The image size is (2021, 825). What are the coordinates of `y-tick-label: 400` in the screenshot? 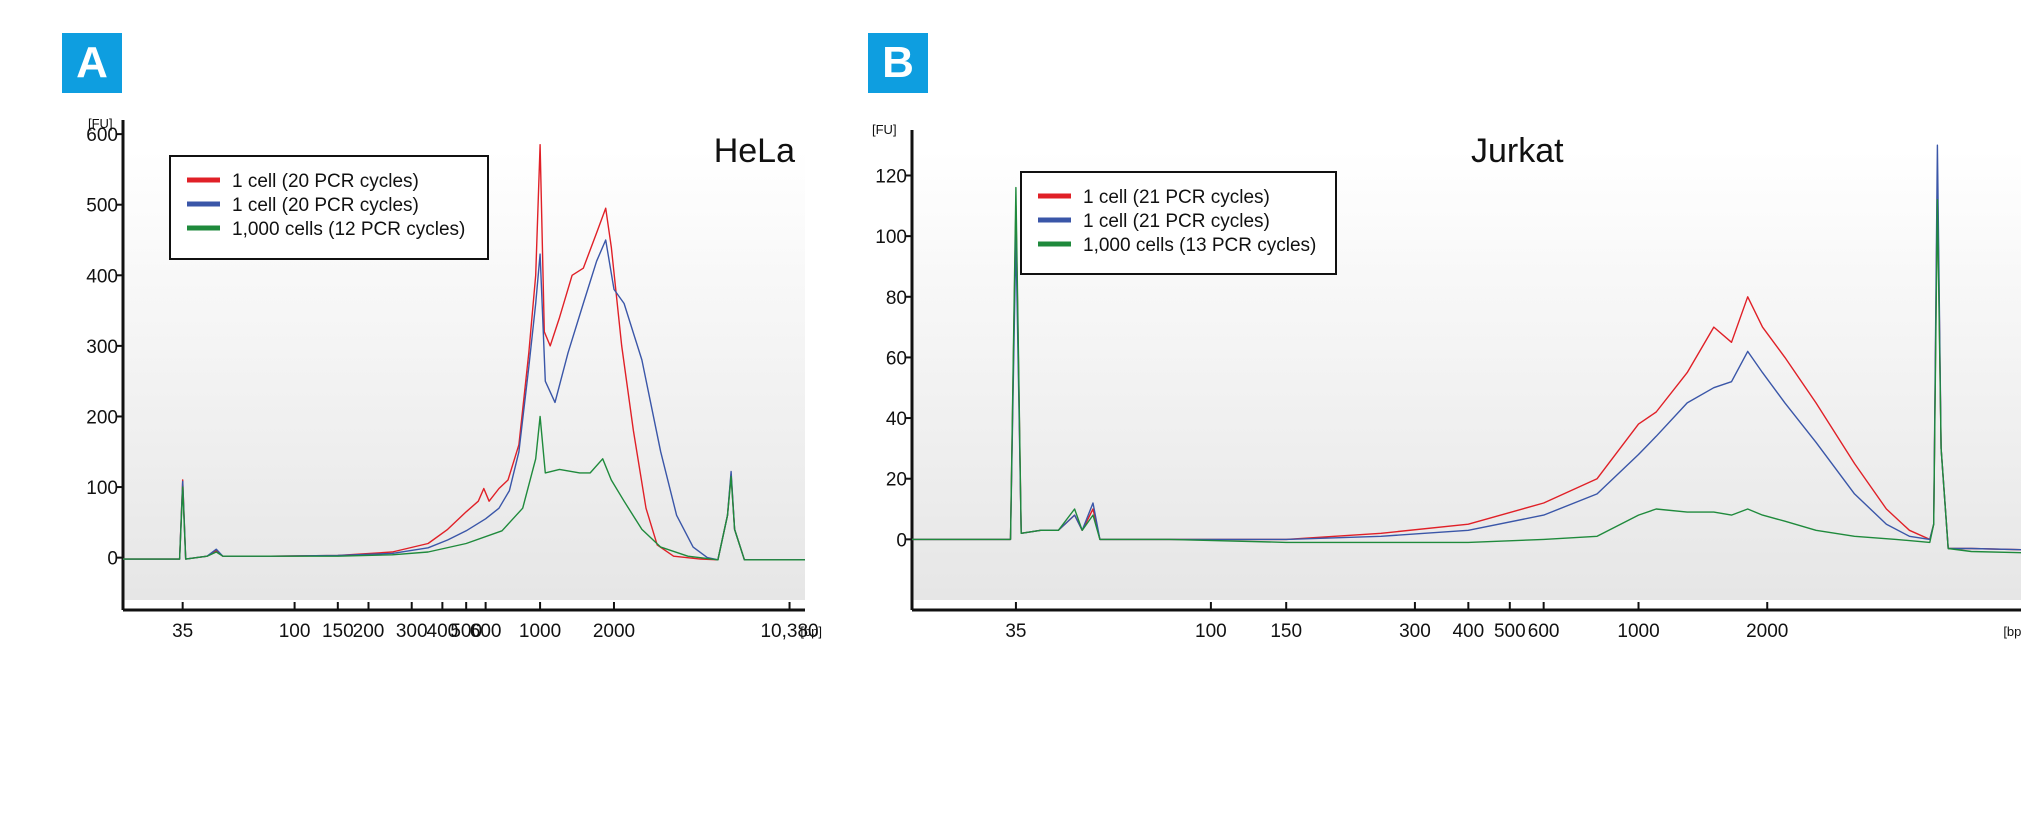 It's located at (102, 276).